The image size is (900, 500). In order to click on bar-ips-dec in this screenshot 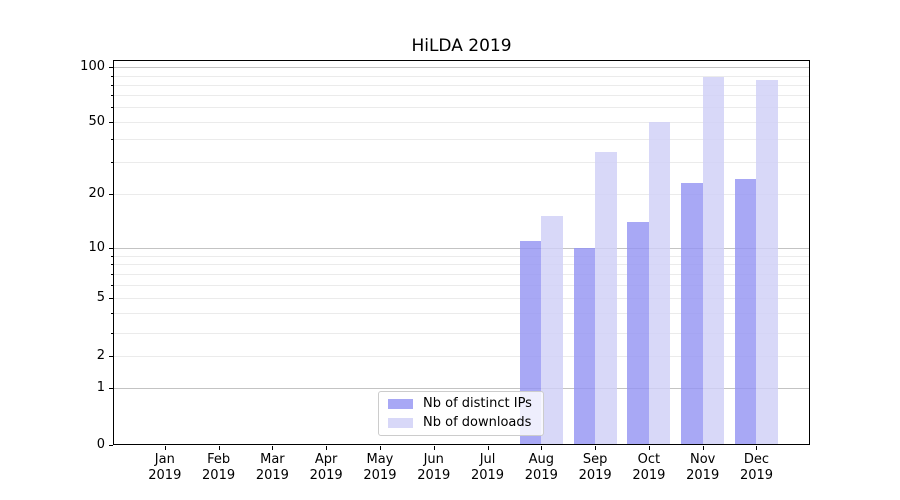, I will do `click(745, 311)`.